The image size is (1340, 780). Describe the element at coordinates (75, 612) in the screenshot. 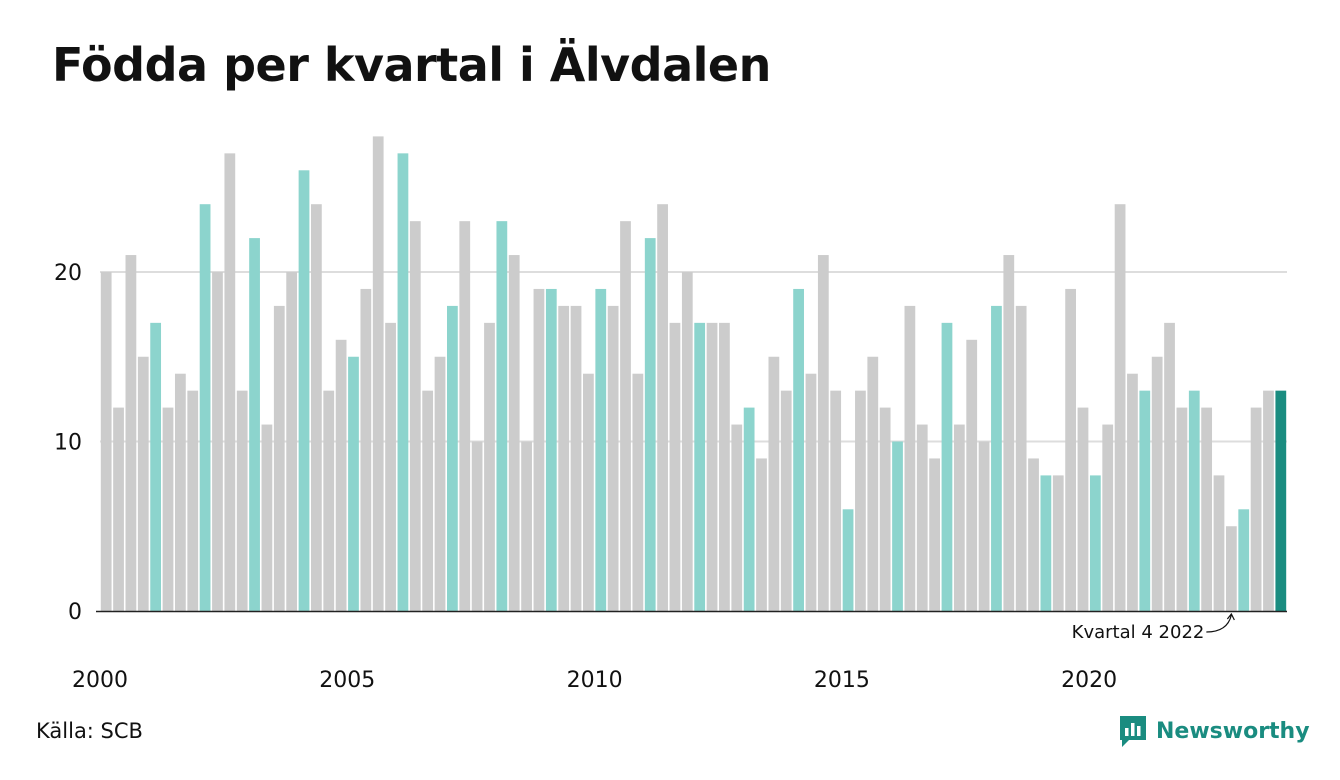

I see `y-tick-label: 0` at that location.